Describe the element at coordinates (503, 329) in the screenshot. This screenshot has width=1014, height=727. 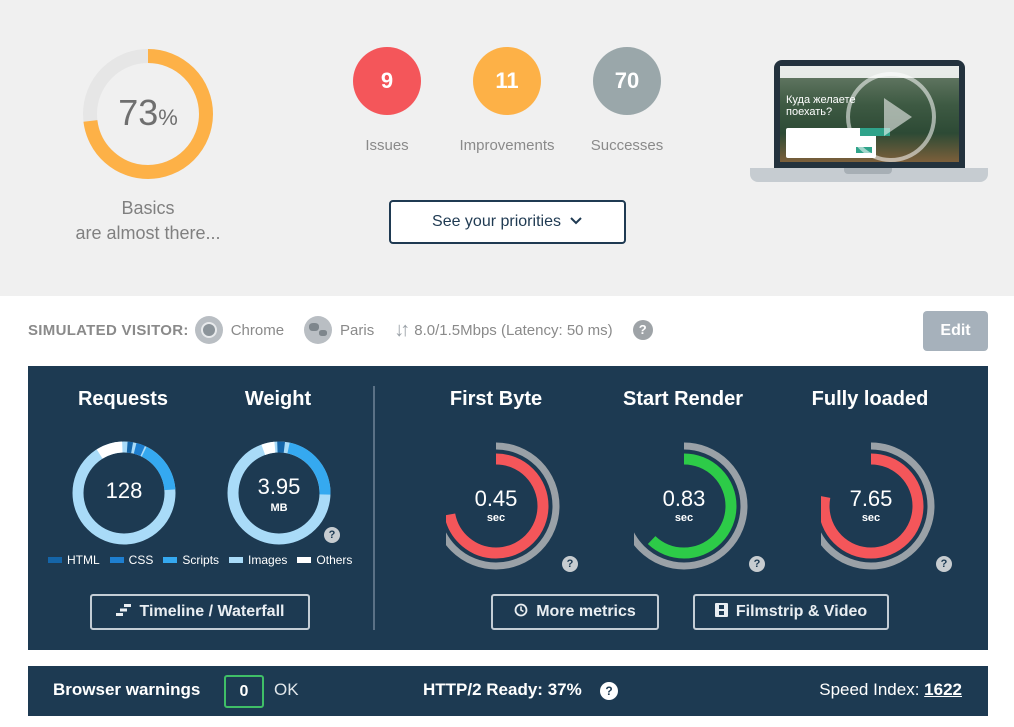
I see `visitor-connection: ↓↑ 8.0/1.5Mbps (Latency: 50 ms)` at that location.